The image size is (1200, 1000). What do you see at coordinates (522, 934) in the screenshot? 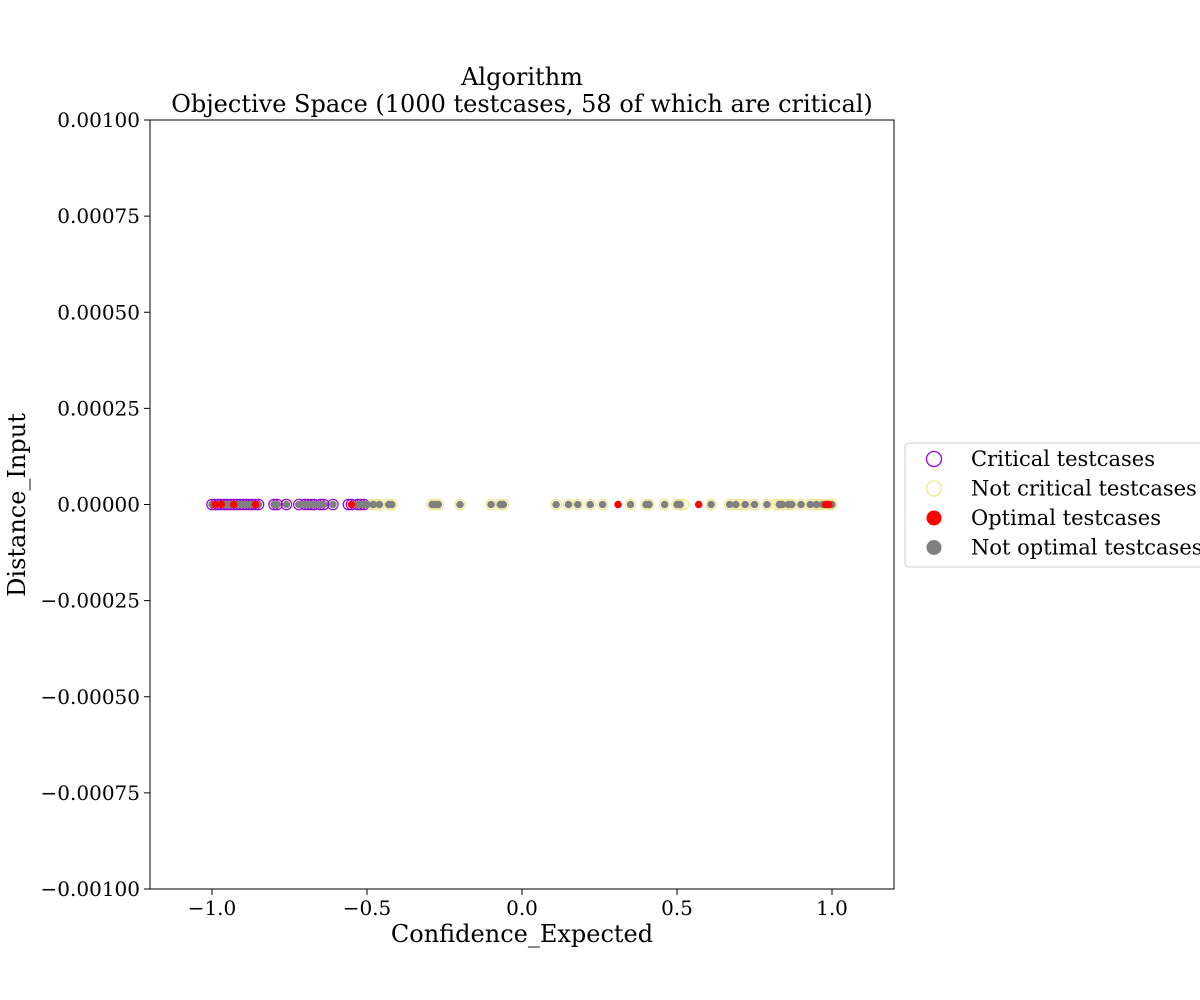
I see `x-axis-label: Confidence_Expected` at bounding box center [522, 934].